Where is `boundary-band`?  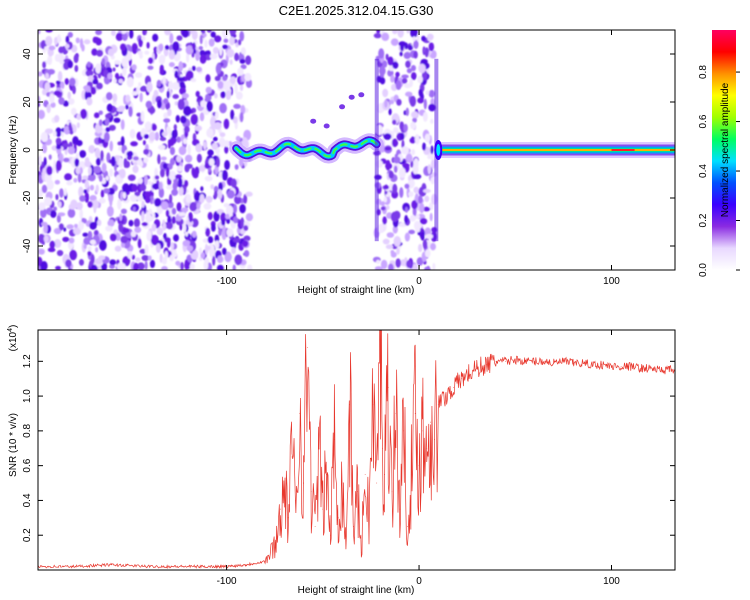
boundary-band is located at coordinates (376, 150).